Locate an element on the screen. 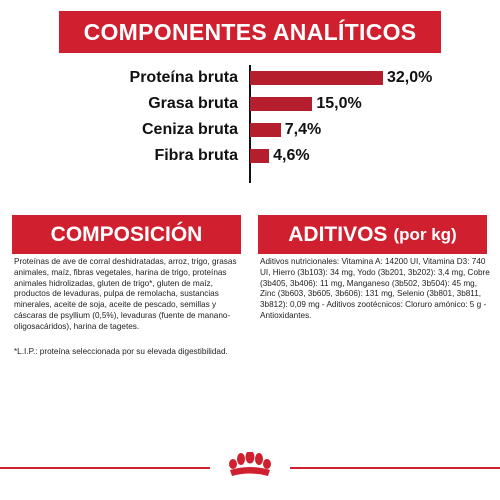  composition-title-banner: COMPOSICIÓN is located at coordinates (126, 234).